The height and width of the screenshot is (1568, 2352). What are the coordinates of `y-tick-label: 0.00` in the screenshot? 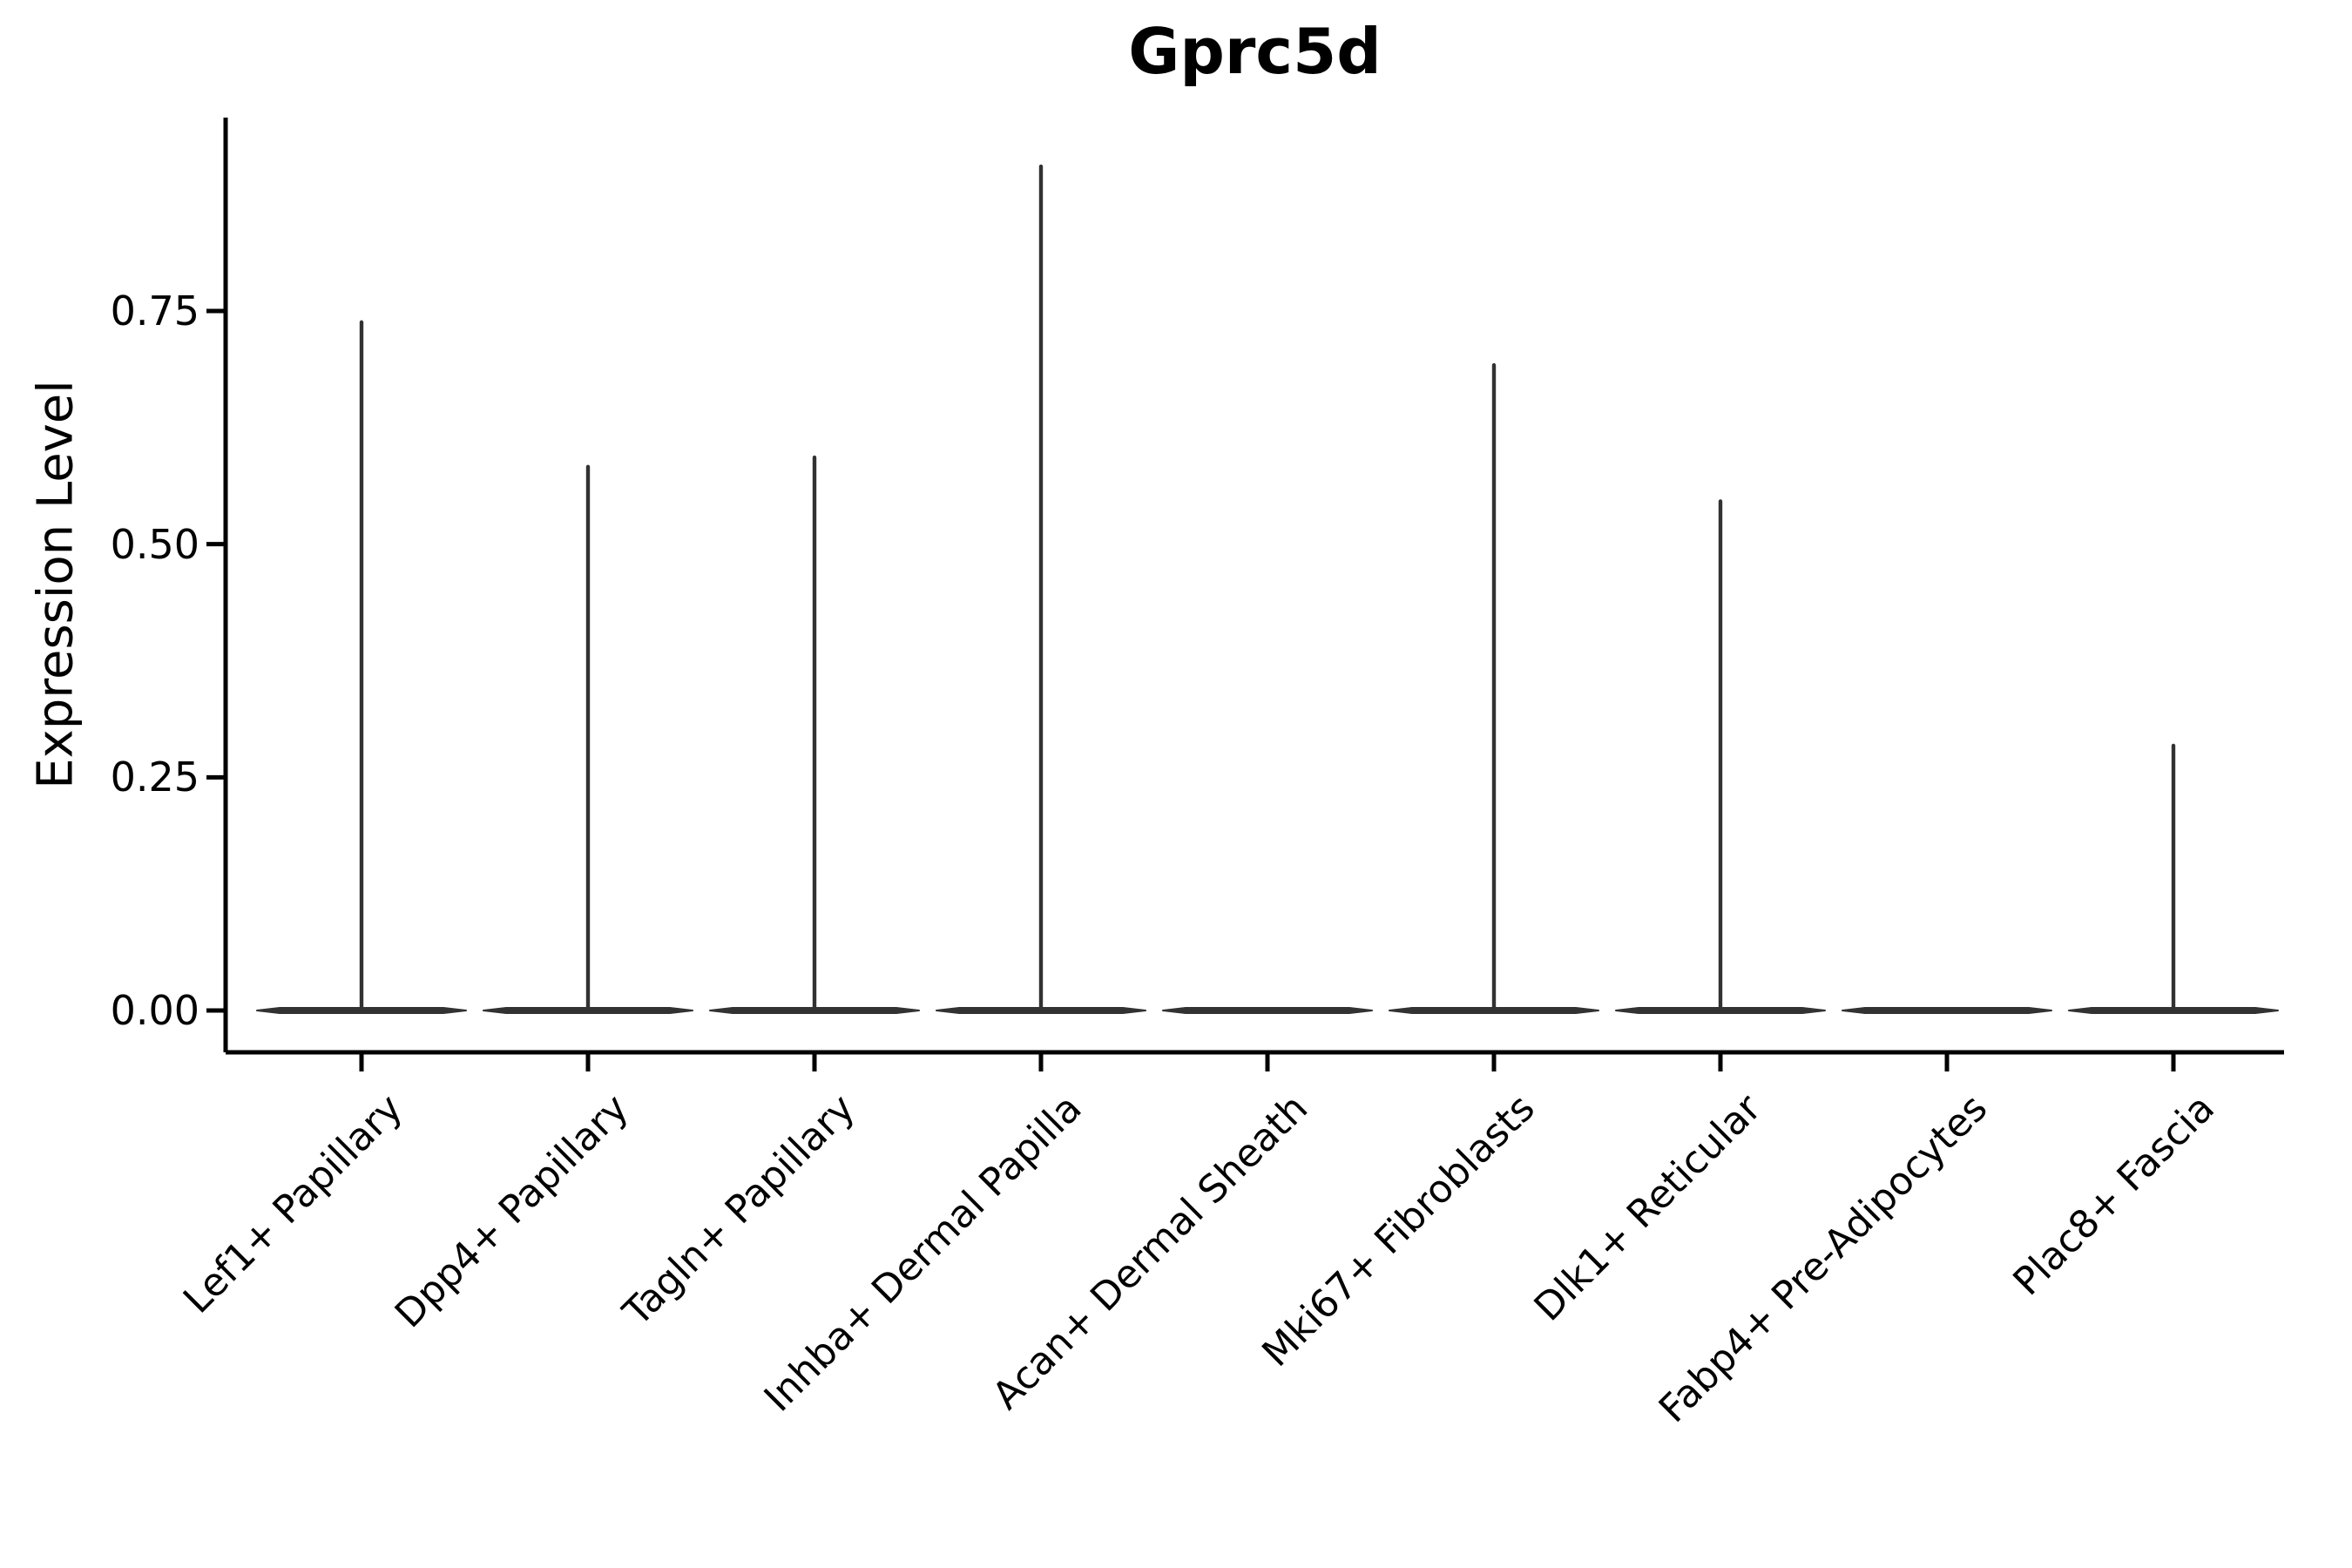 It's located at (154, 1011).